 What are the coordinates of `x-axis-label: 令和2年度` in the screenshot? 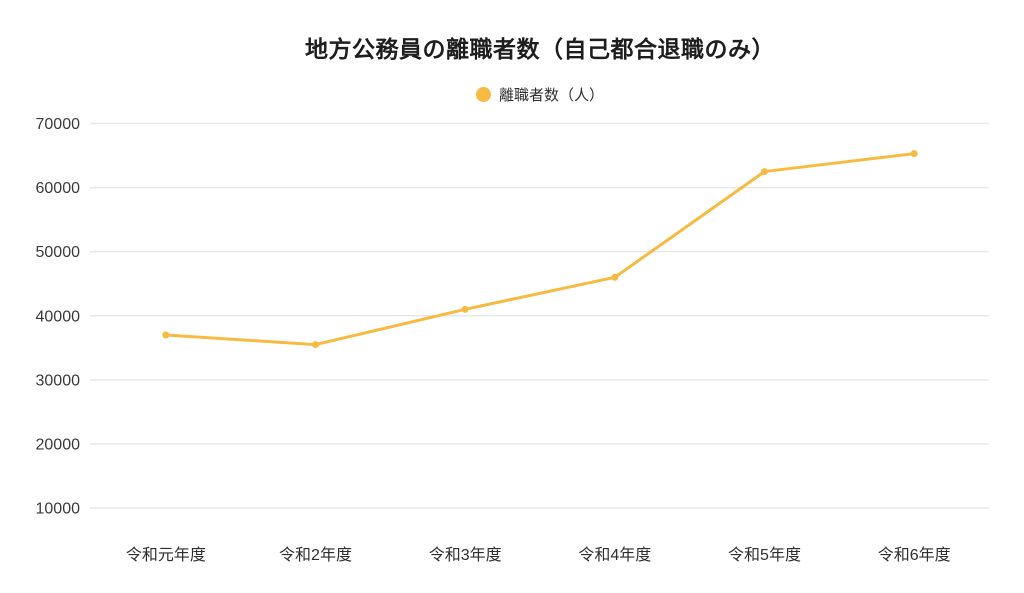 It's located at (315, 555).